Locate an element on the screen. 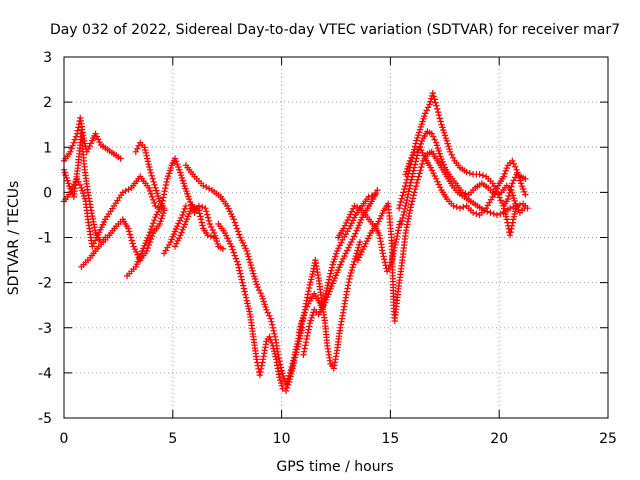 The width and height of the screenshot is (640, 480). y-tick-label: -4 is located at coordinates (45, 374).